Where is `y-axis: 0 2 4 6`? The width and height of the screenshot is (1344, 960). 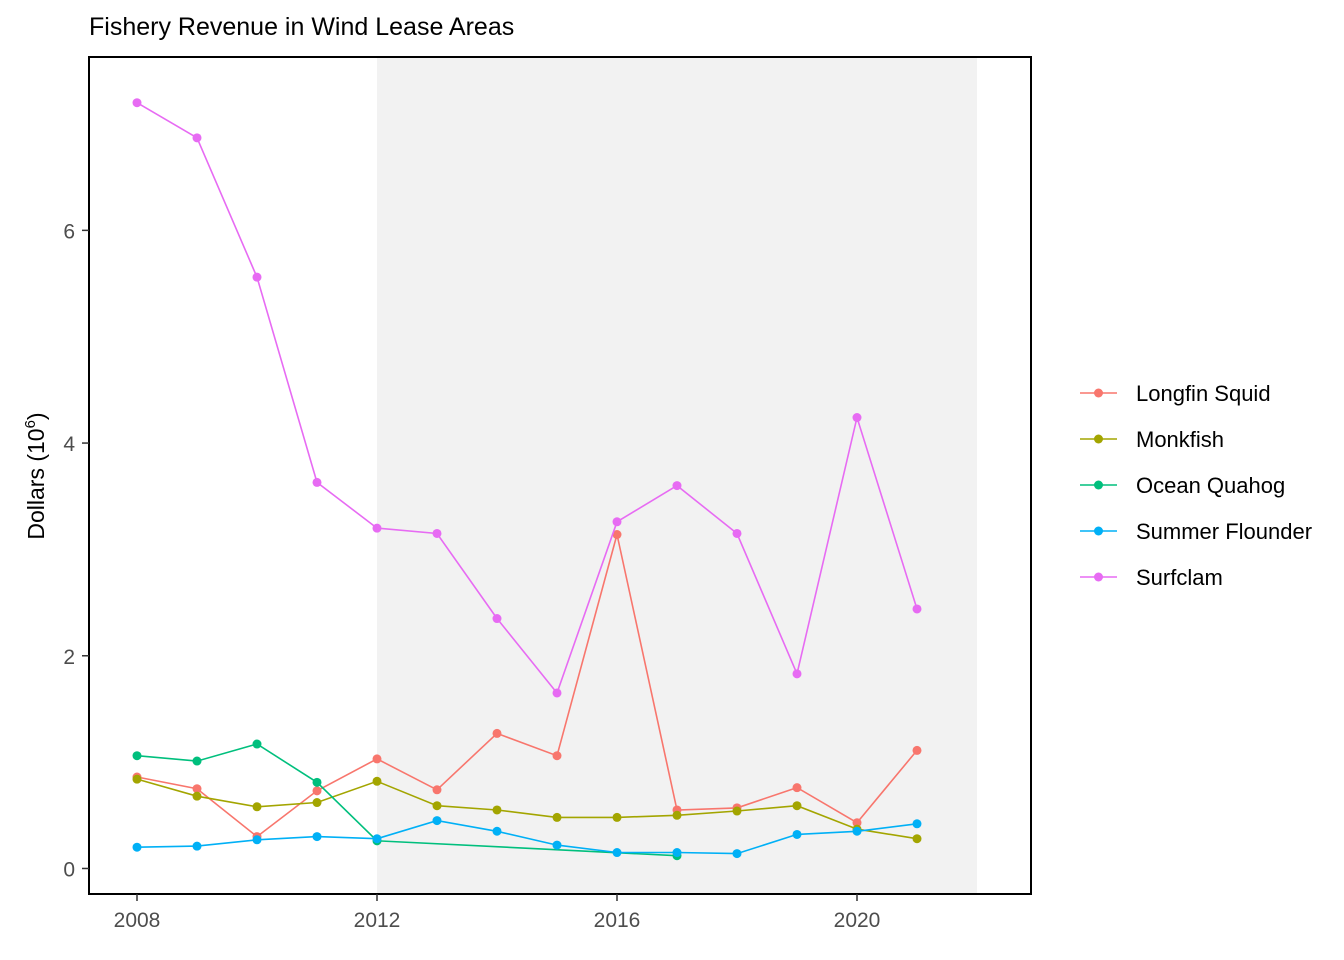 y-axis: 0 2 4 6 is located at coordinates (76, 550).